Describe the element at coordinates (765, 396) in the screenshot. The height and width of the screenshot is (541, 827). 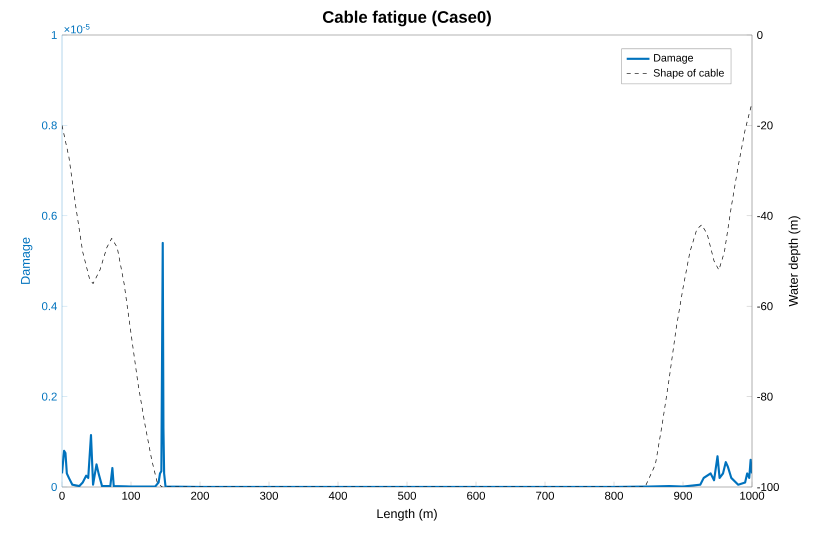
I see `y2-tick-label: -80` at that location.